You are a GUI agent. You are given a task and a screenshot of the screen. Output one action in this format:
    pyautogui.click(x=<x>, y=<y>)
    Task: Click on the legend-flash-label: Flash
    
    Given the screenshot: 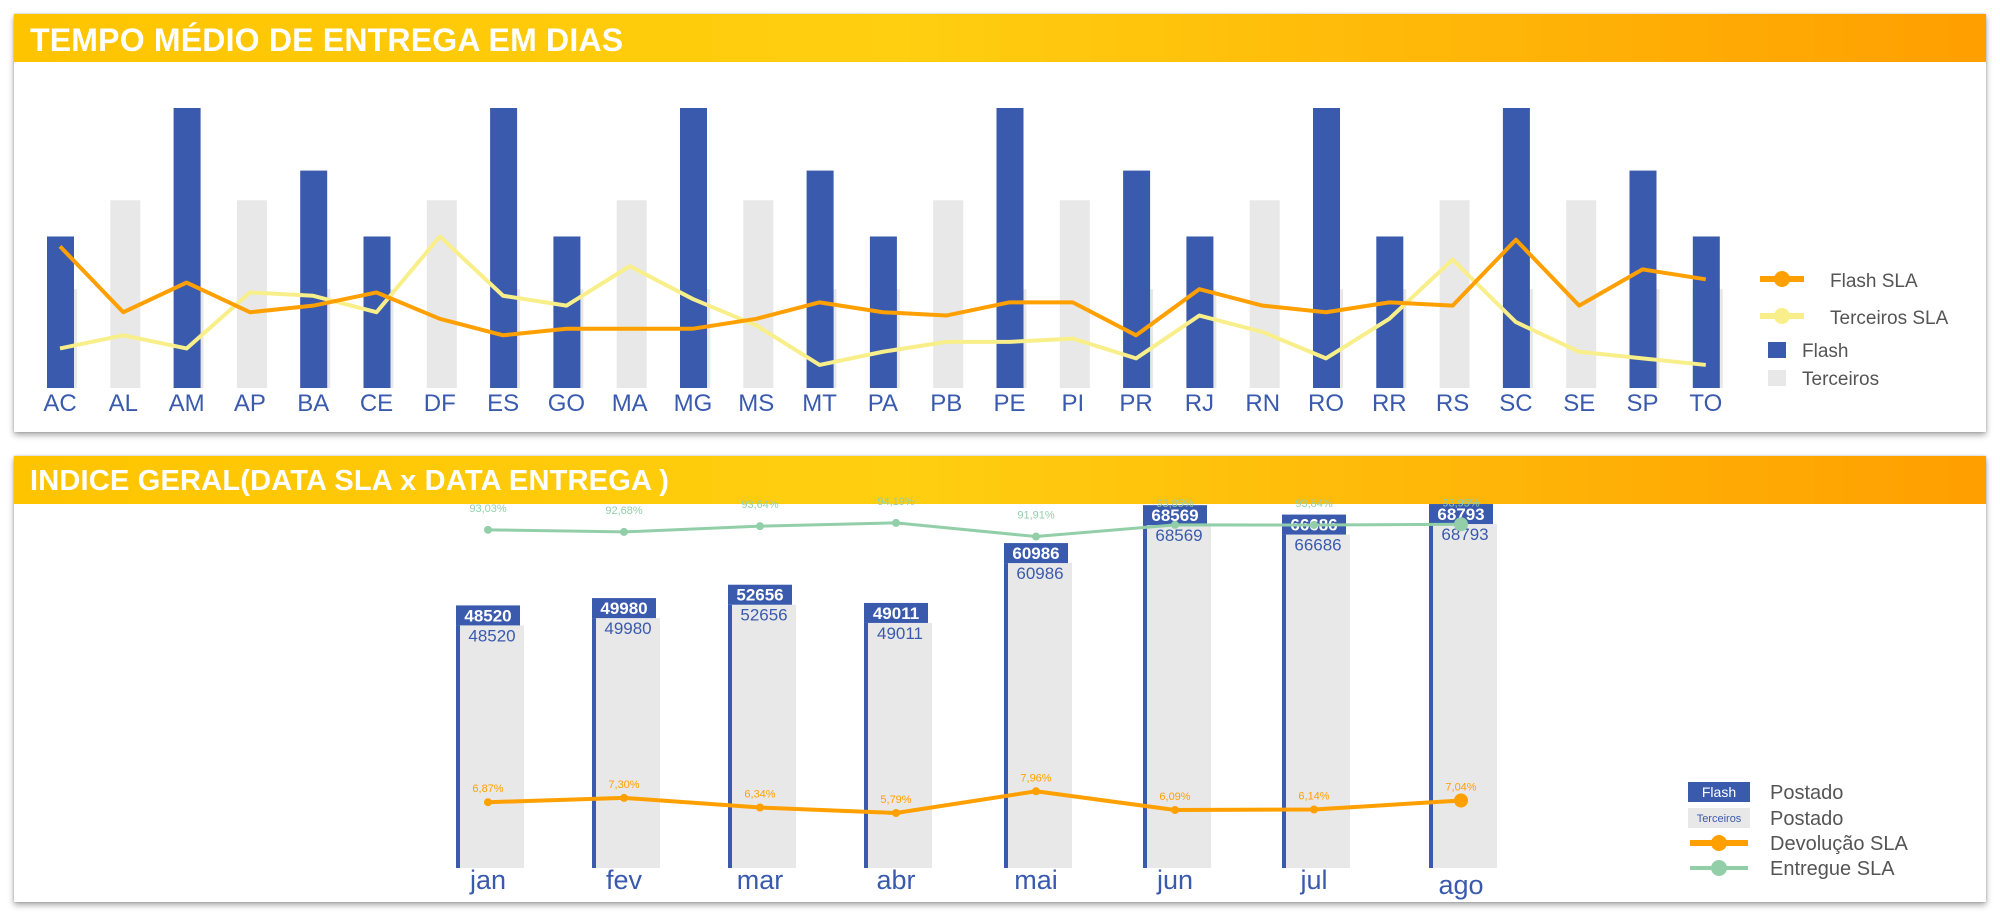 What is the action you would take?
    pyautogui.click(x=1825, y=351)
    